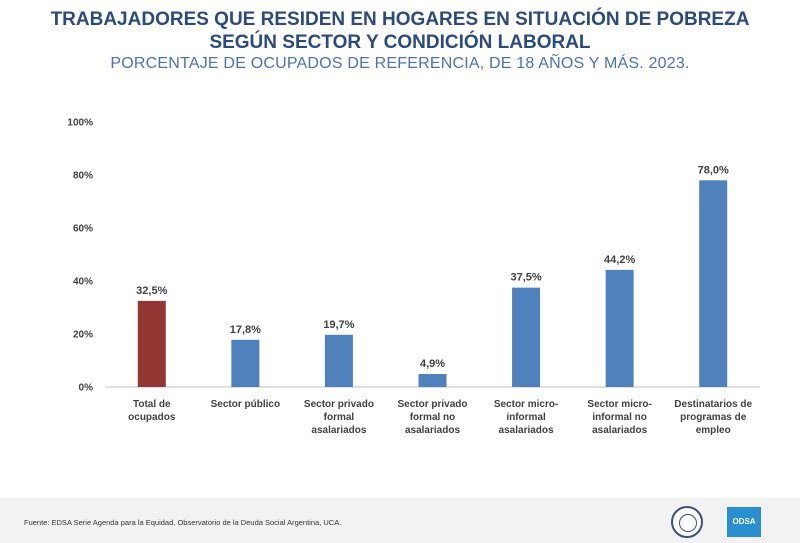 The height and width of the screenshot is (543, 800). I want to click on y-tick-label: 100%, so click(80, 123).